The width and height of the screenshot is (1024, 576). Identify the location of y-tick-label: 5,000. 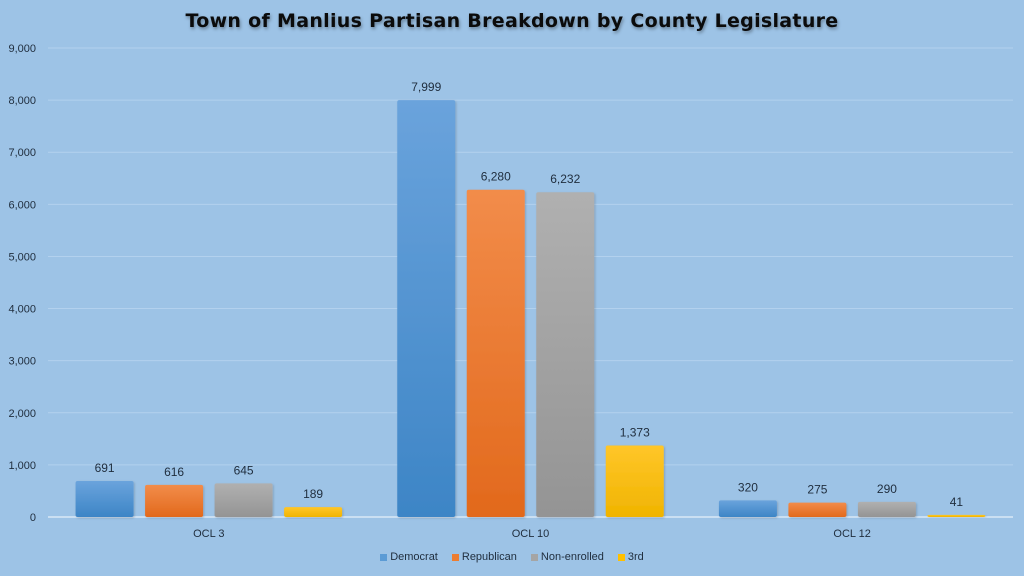
(22, 257).